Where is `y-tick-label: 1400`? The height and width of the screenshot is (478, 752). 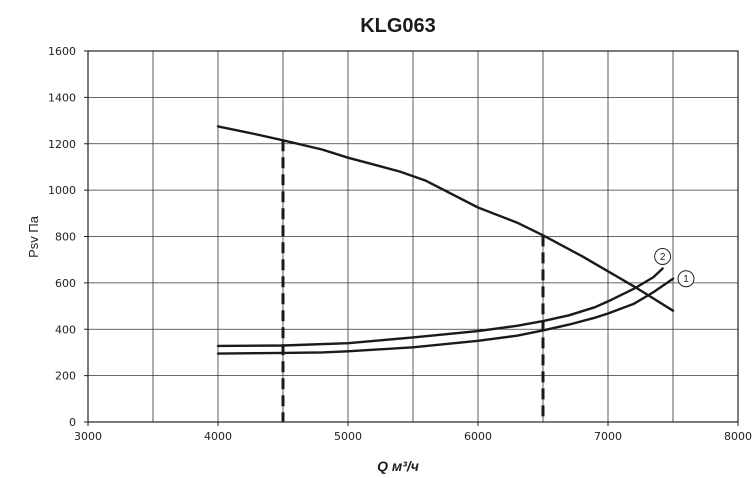
y-tick-label: 1400 is located at coordinates (62, 97).